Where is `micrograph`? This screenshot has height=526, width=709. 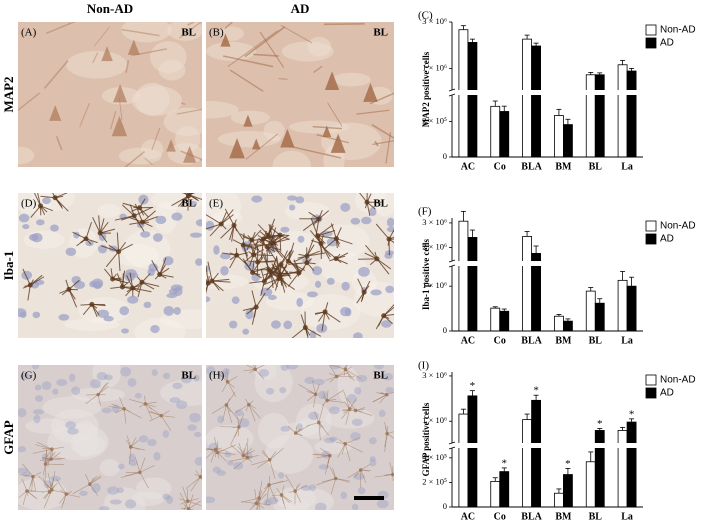
micrograph is located at coordinates (110, 265).